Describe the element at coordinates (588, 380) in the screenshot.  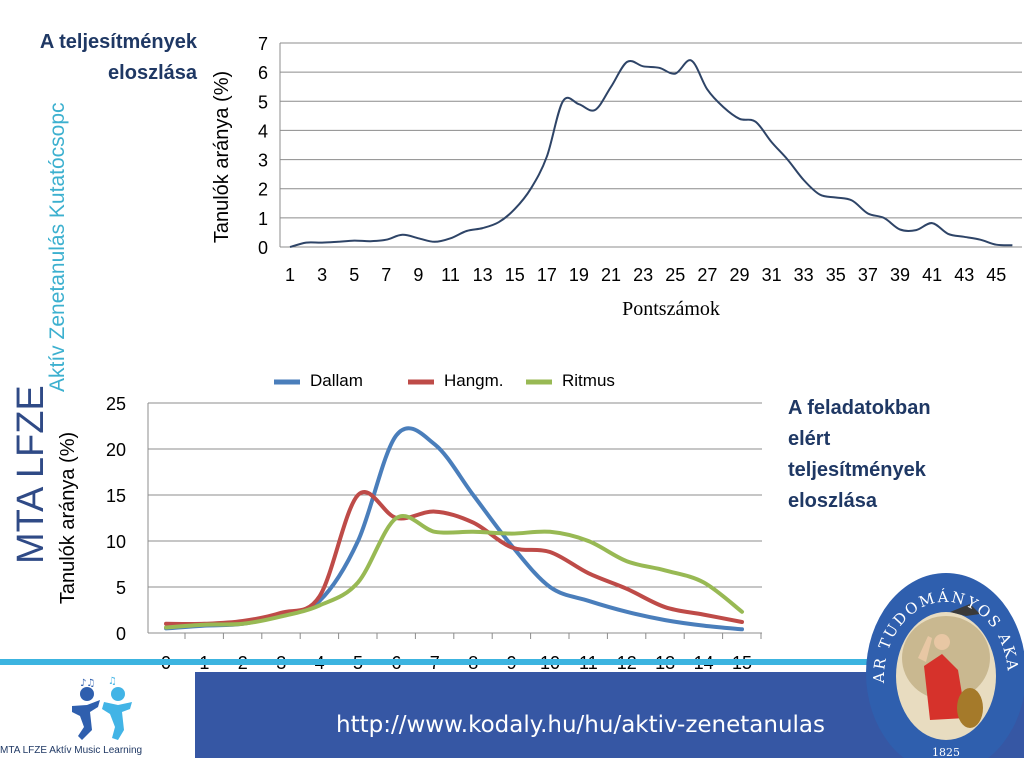
I see `chart2-legend-label: Ritmus` at that location.